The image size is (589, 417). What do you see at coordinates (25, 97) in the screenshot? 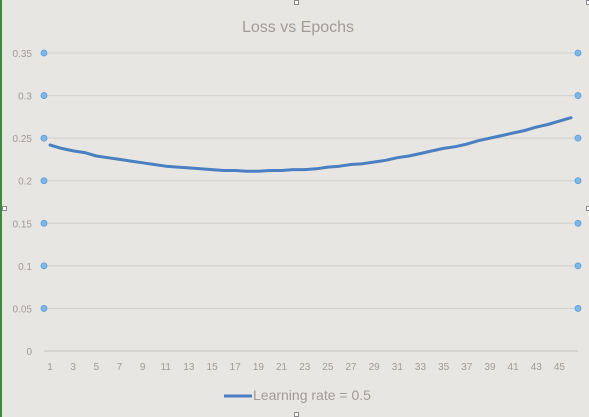
I see `y-tick-label: 0.3` at bounding box center [25, 97].